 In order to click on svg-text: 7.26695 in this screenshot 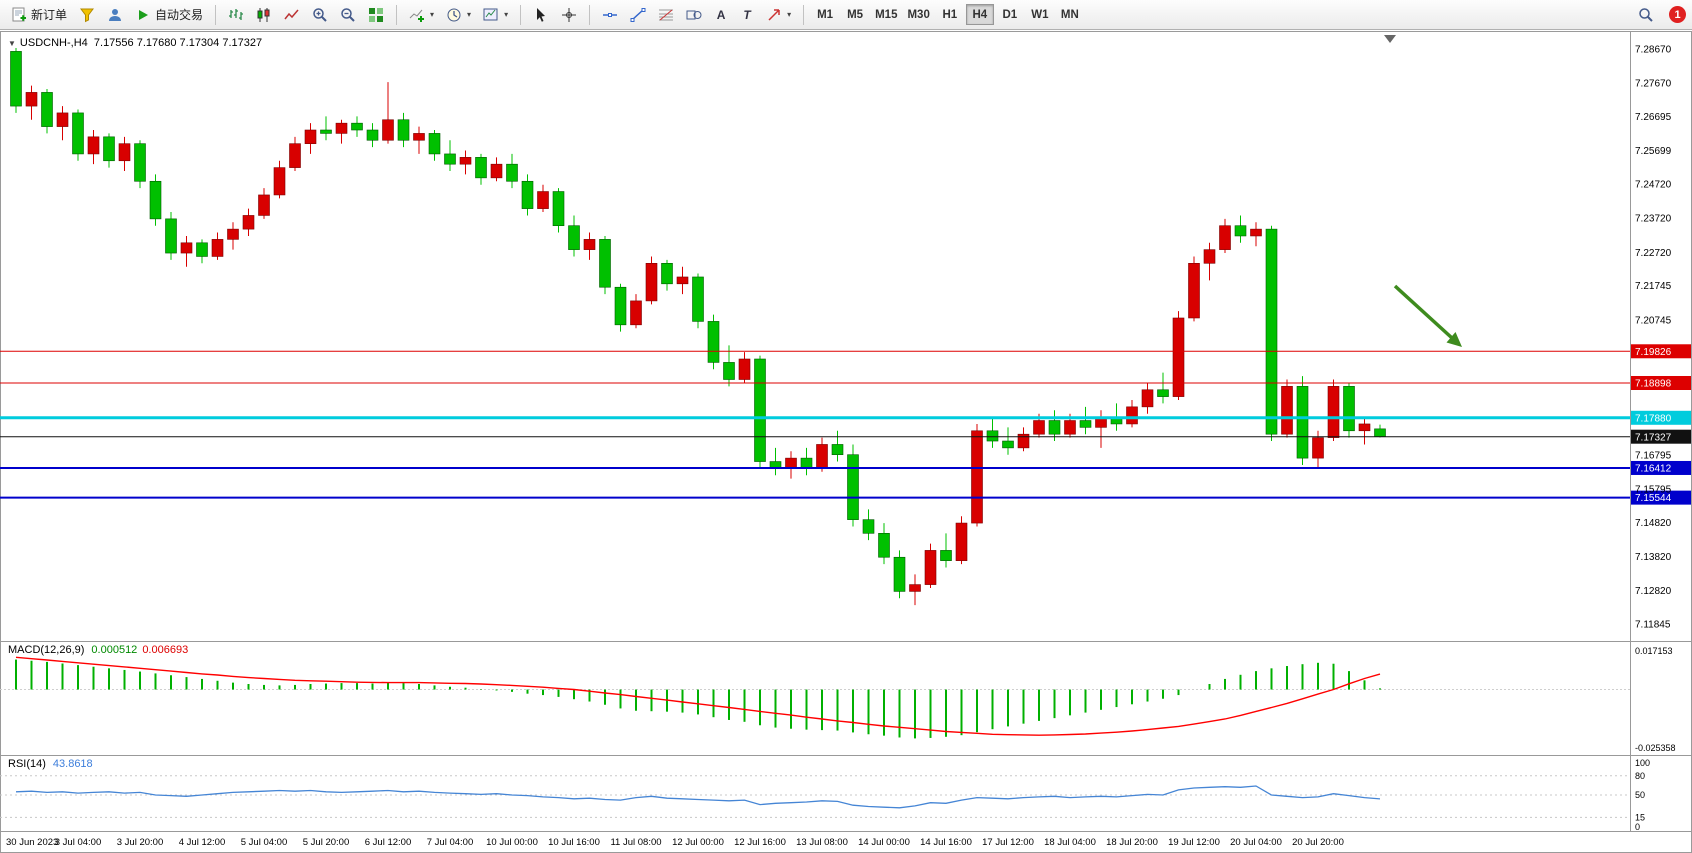, I will do `click(1653, 117)`.